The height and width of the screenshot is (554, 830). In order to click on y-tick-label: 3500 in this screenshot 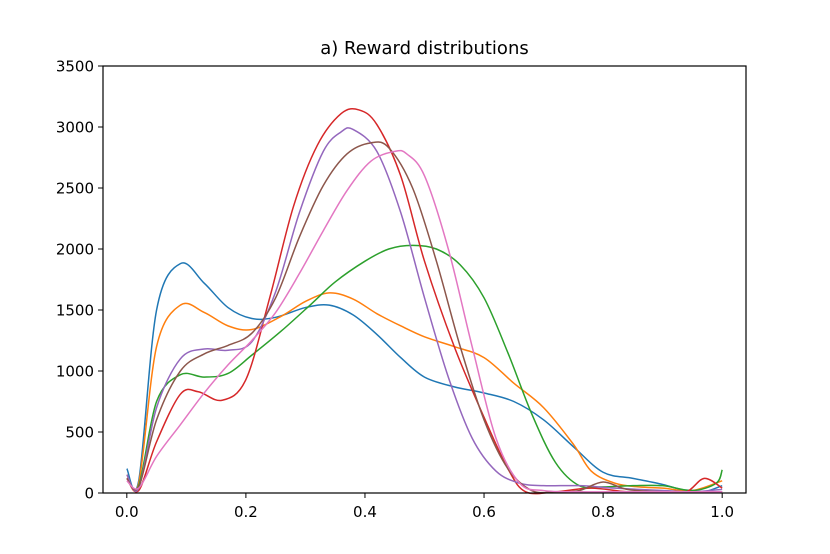, I will do `click(75, 67)`.